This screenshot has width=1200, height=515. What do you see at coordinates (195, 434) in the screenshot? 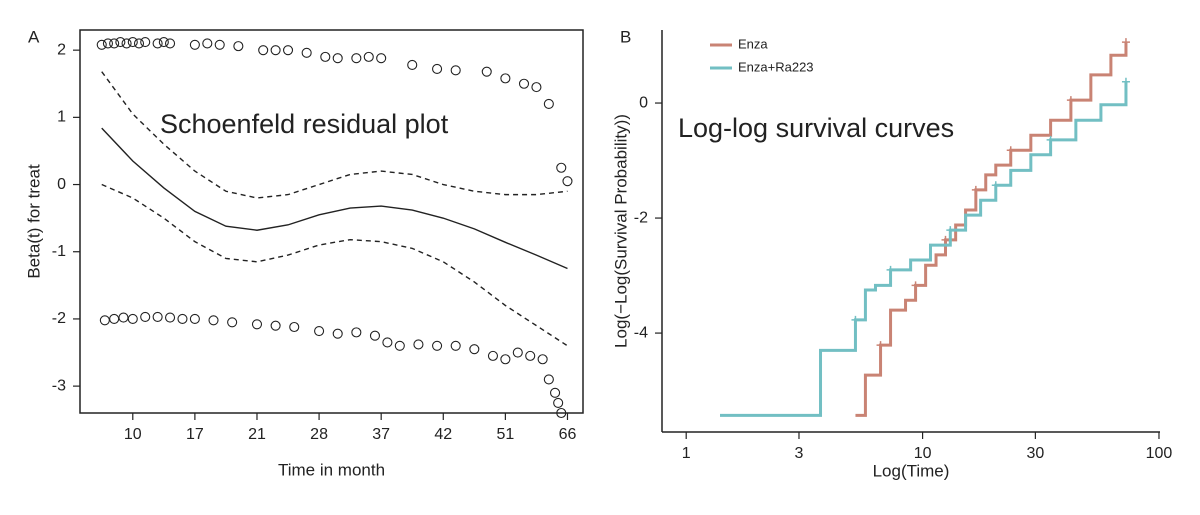
I see `x-tick-label: 17` at bounding box center [195, 434].